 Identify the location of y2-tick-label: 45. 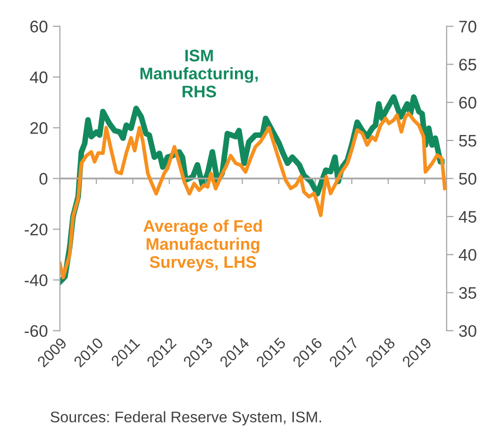
(467, 217).